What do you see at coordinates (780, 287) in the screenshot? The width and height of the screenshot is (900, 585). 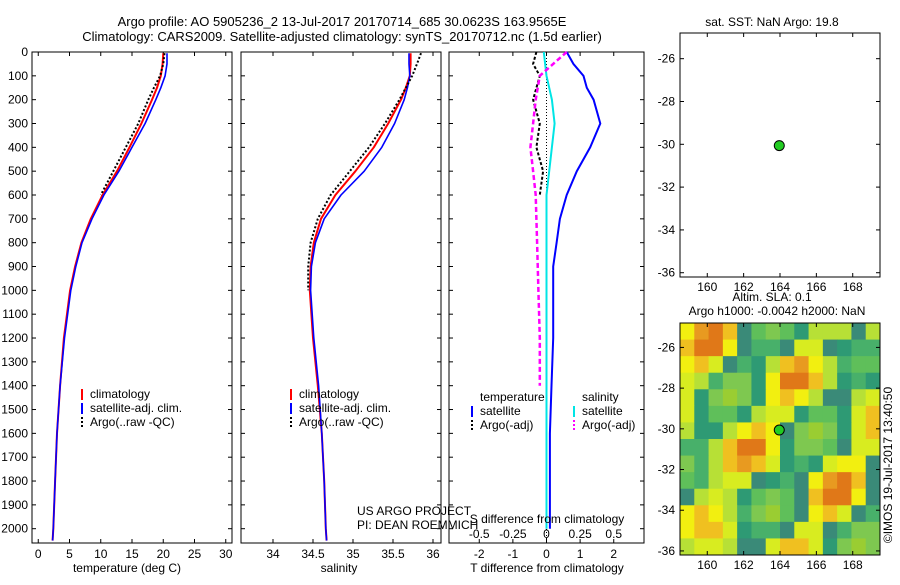 I see `x-tick-label: 164` at bounding box center [780, 287].